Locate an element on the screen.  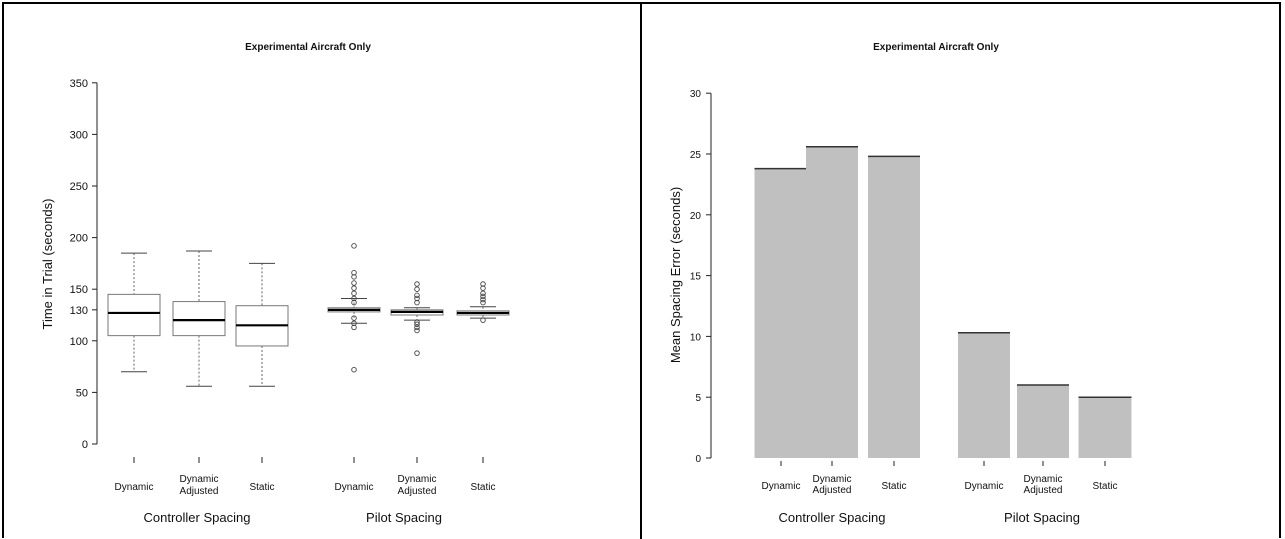
y-tick-label: 130 is located at coordinates (79, 311).